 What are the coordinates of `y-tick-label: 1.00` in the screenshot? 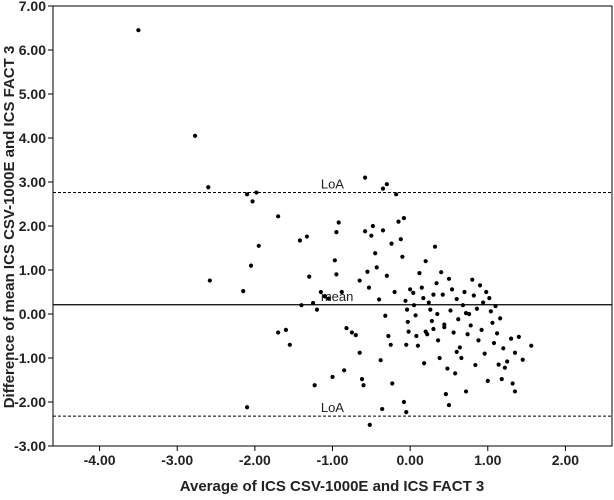 It's located at (32, 270).